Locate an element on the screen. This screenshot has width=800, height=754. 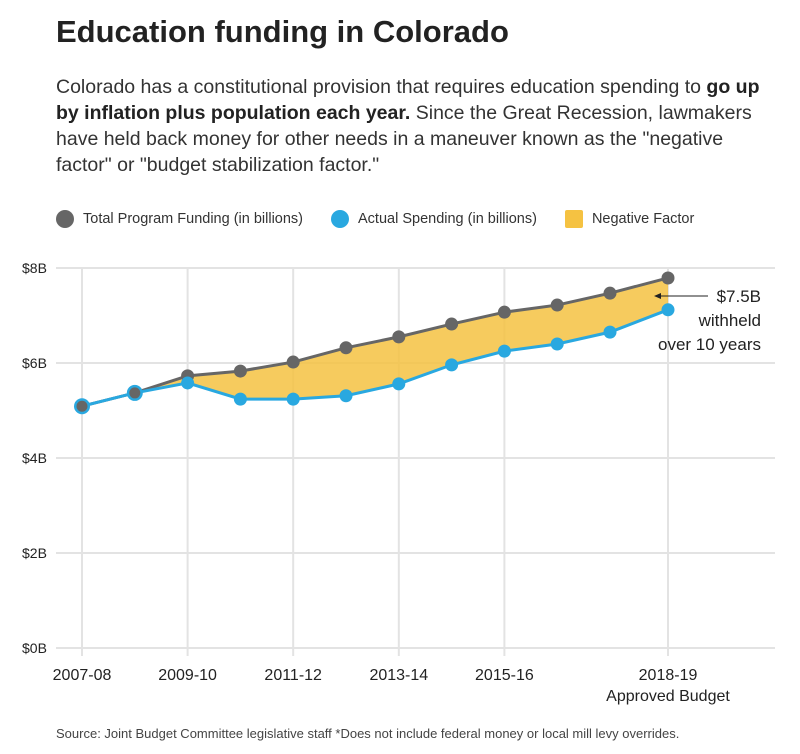
total-funding-line is located at coordinates (375, 342).